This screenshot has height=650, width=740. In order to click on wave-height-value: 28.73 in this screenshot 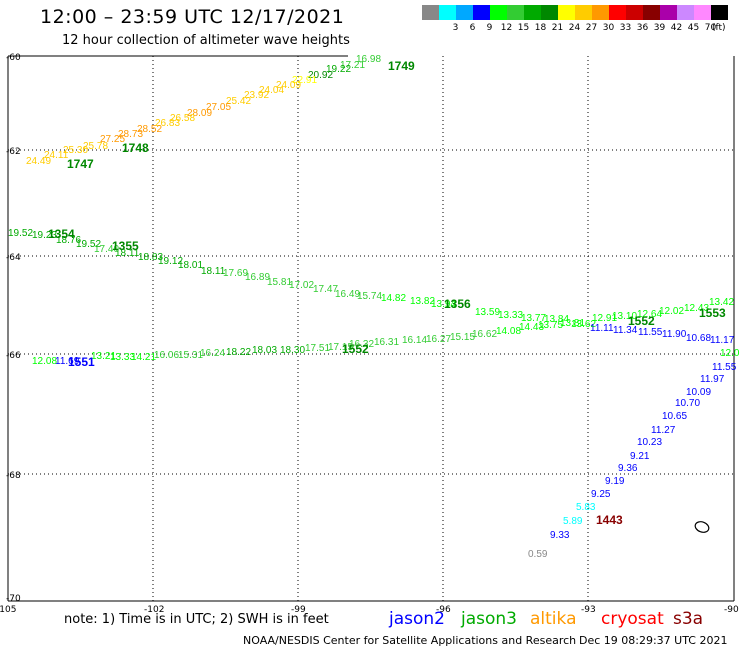, I will do `click(130, 134)`.